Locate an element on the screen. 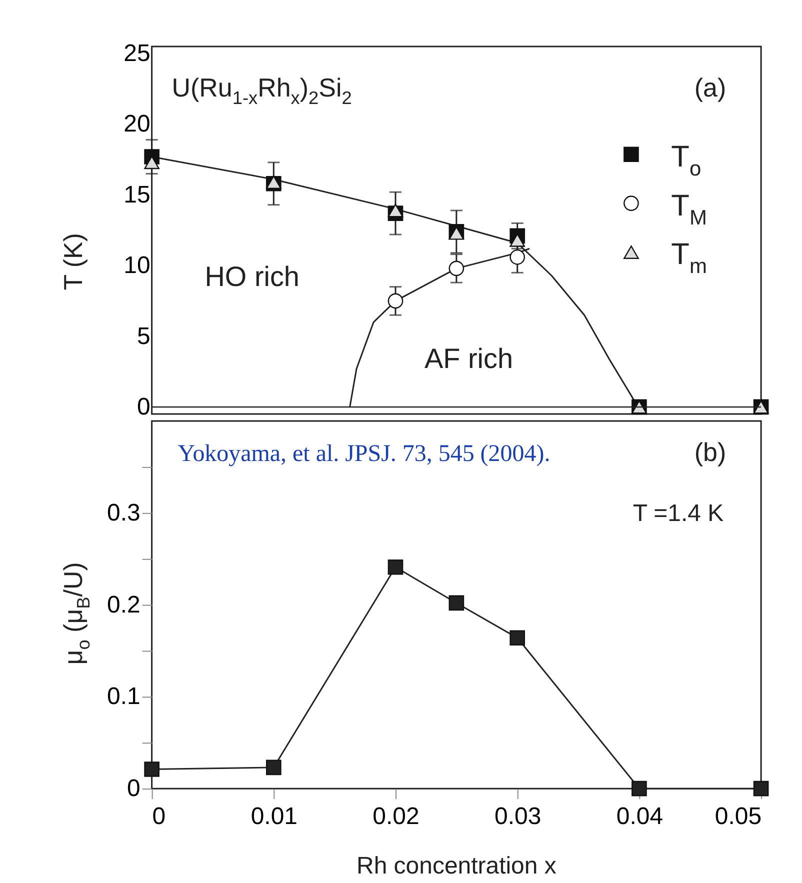 This screenshot has height=883, width=802. x-tick-label: 0.01 is located at coordinates (274, 816).